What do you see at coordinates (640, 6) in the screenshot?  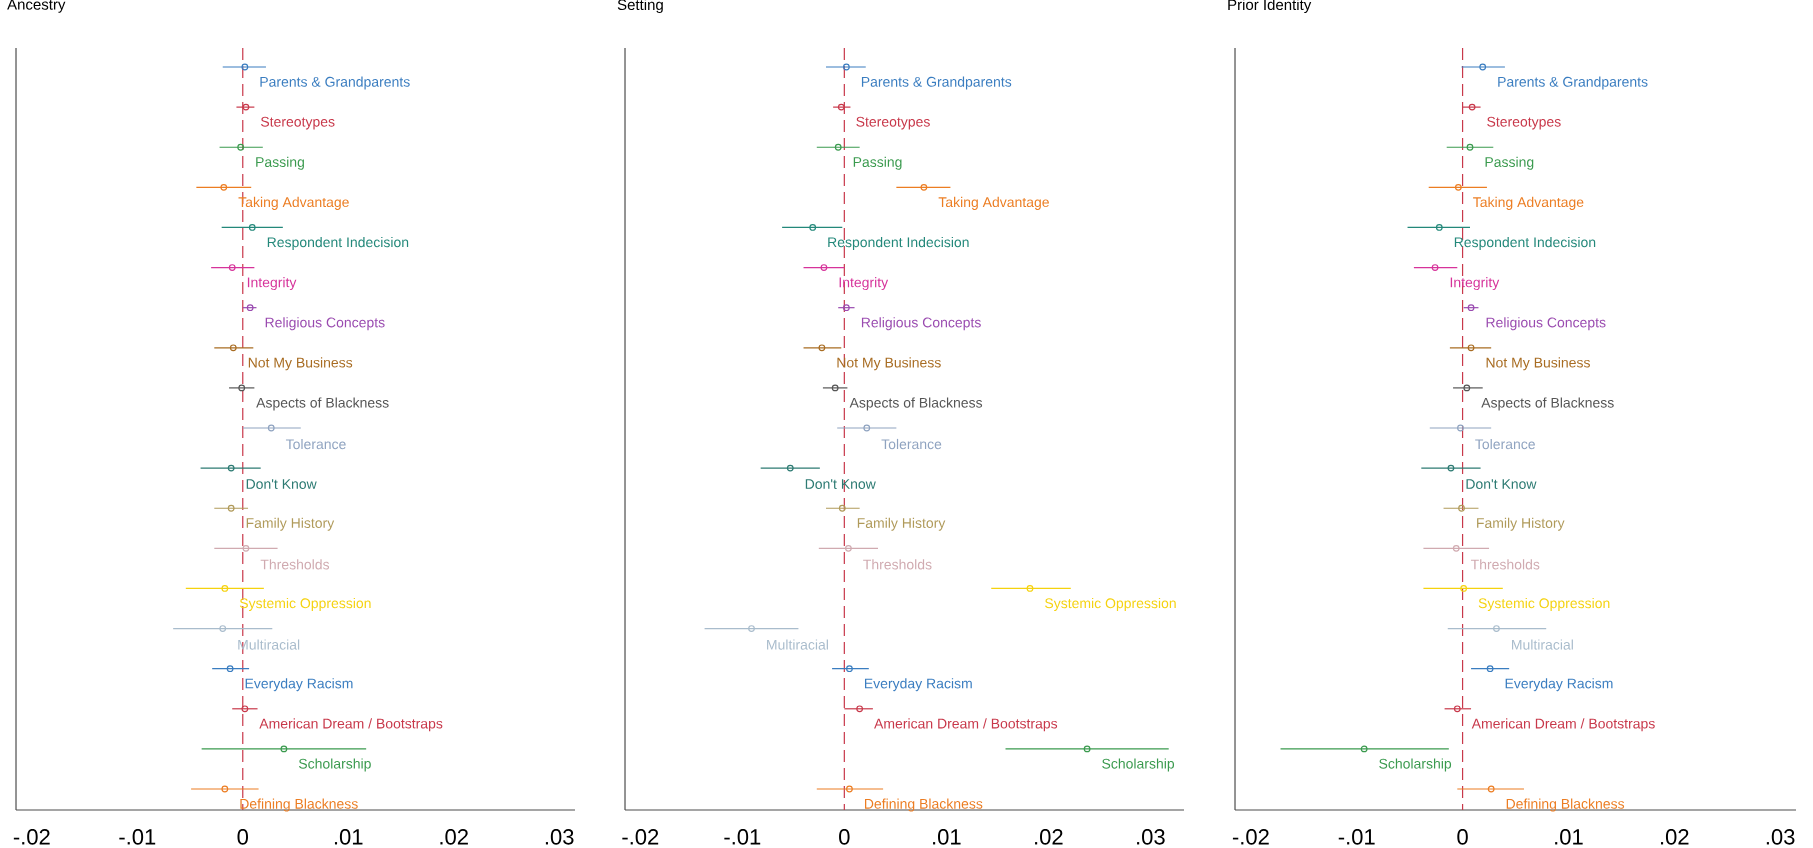 I see `chart-title: Setting` at bounding box center [640, 6].